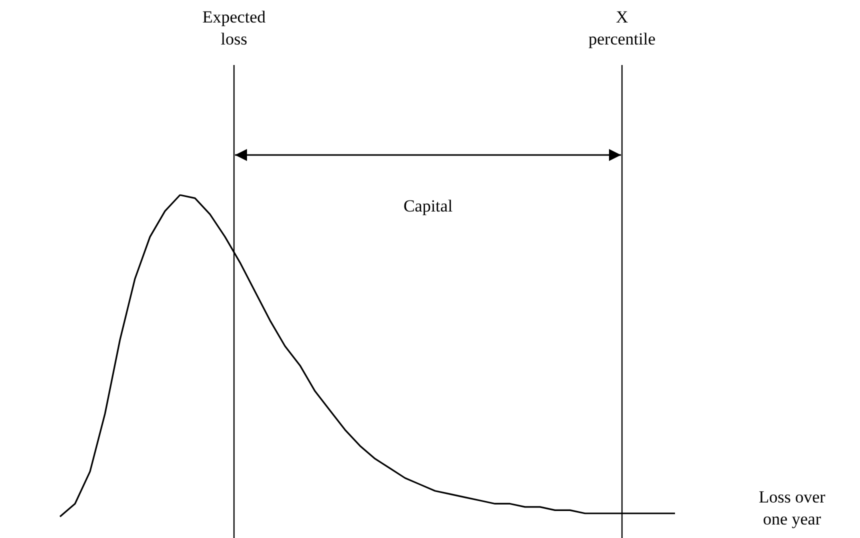 The height and width of the screenshot is (538, 860). What do you see at coordinates (234, 27) in the screenshot?
I see `text: Expected loss` at bounding box center [234, 27].